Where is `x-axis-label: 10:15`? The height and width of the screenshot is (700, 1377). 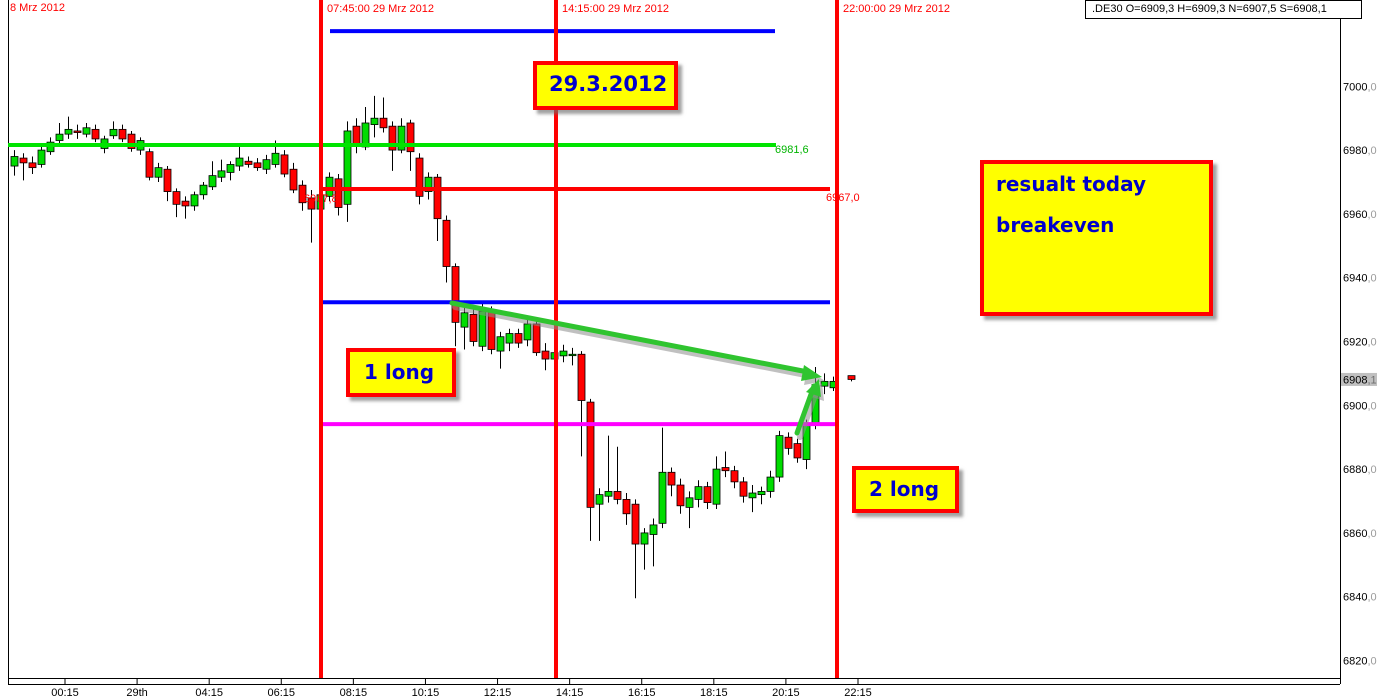
x-axis-label: 10:15 is located at coordinates (426, 693).